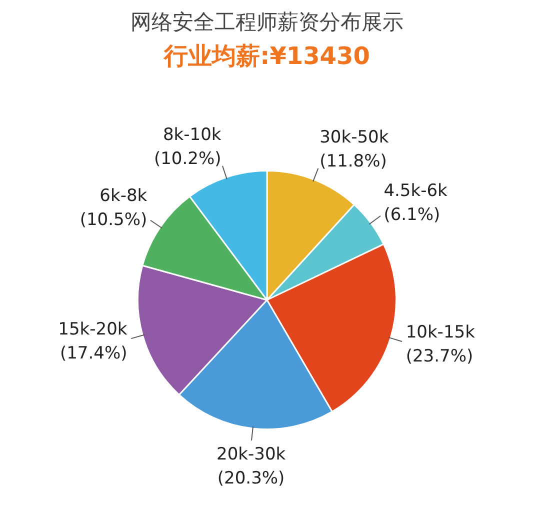  I want to click on data-label: (10.5%), so click(114, 220).